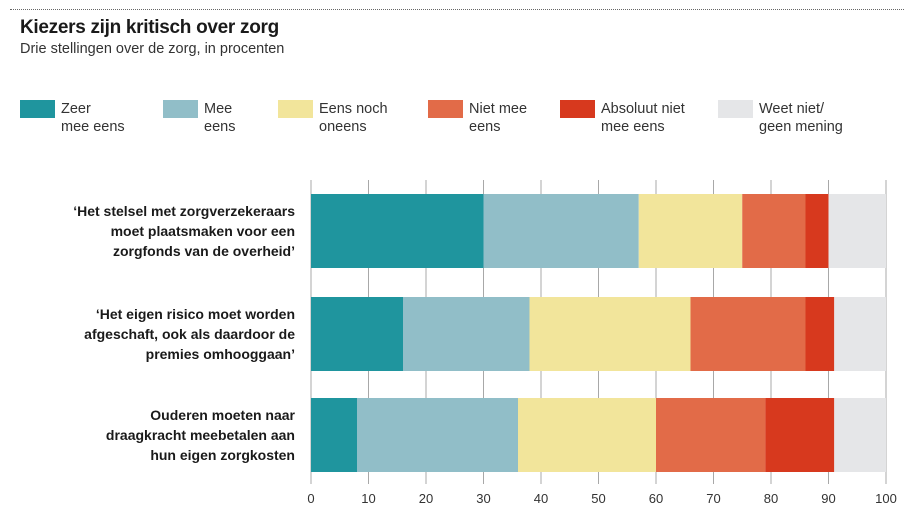 The image size is (912, 529). Describe the element at coordinates (886, 498) in the screenshot. I see `x-tick-label: 100` at that location.